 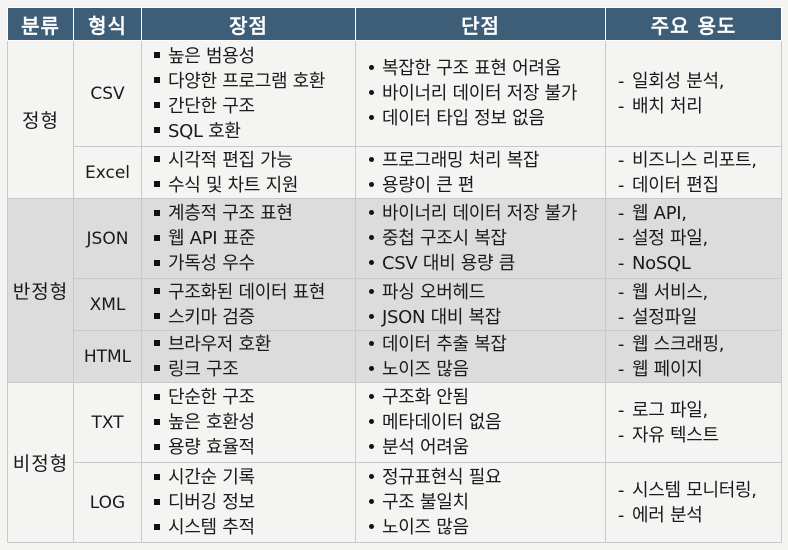 I want to click on list-item: 일회성 분석,, so click(x=697, y=81).